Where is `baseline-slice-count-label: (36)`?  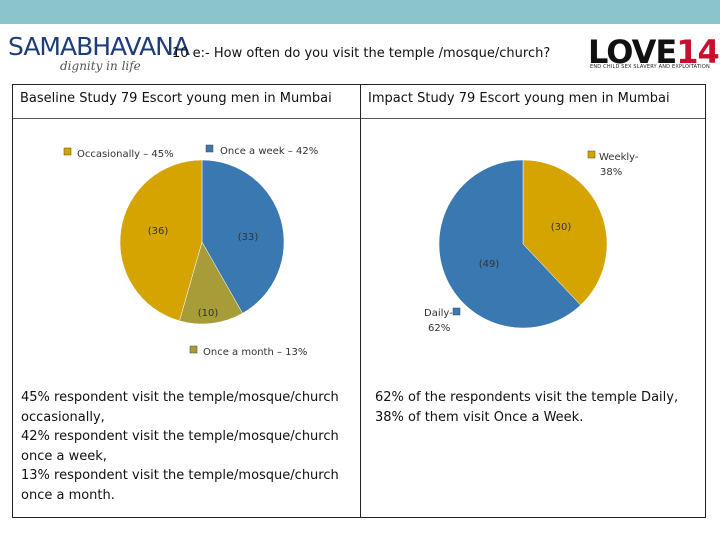 baseline-slice-count-label: (36) is located at coordinates (158, 231).